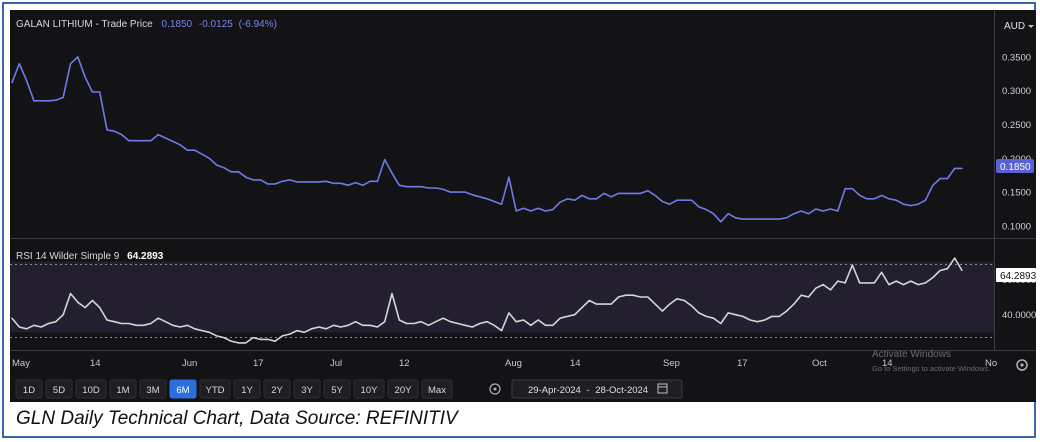 The height and width of the screenshot is (442, 1040). What do you see at coordinates (819, 363) in the screenshot?
I see `xtick-label: Oct` at bounding box center [819, 363].